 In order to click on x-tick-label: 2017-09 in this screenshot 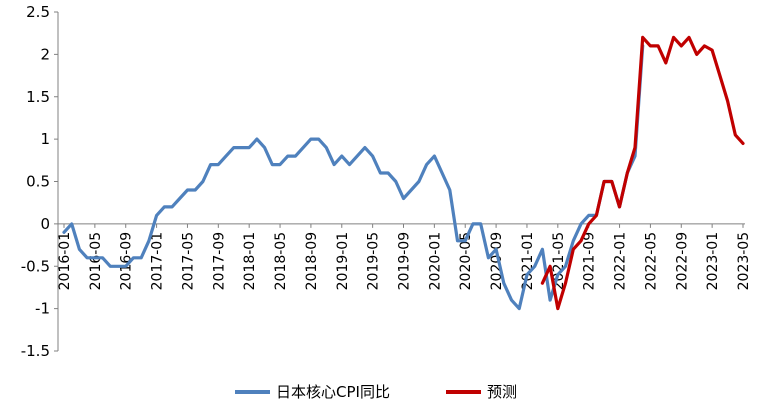, I will do `click(219, 261)`.